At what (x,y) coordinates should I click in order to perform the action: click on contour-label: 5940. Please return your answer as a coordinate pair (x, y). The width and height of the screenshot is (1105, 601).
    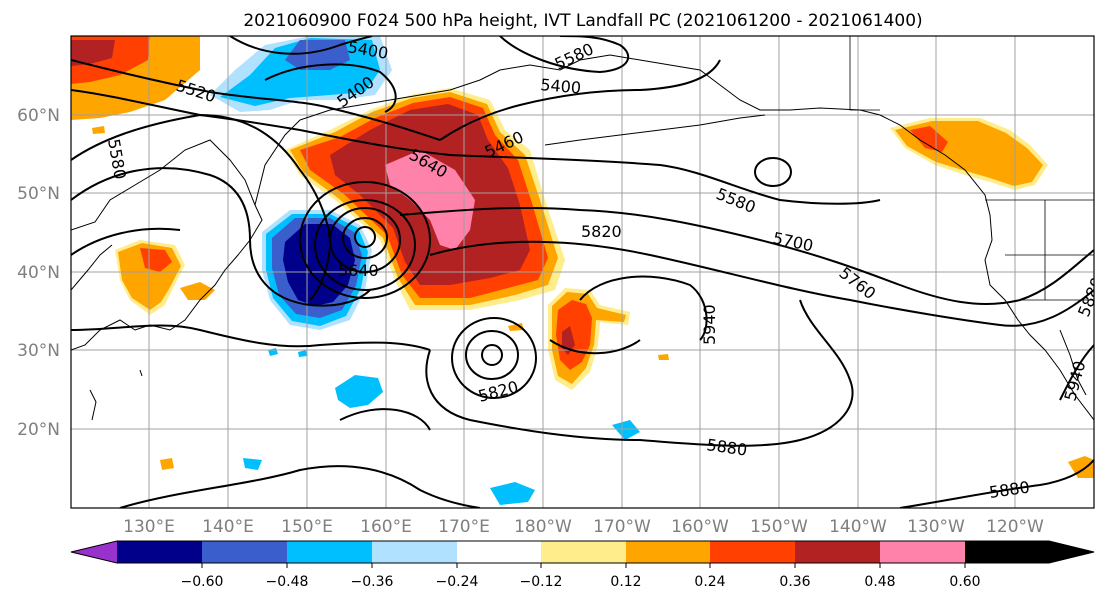
    Looking at the image, I should click on (709, 324).